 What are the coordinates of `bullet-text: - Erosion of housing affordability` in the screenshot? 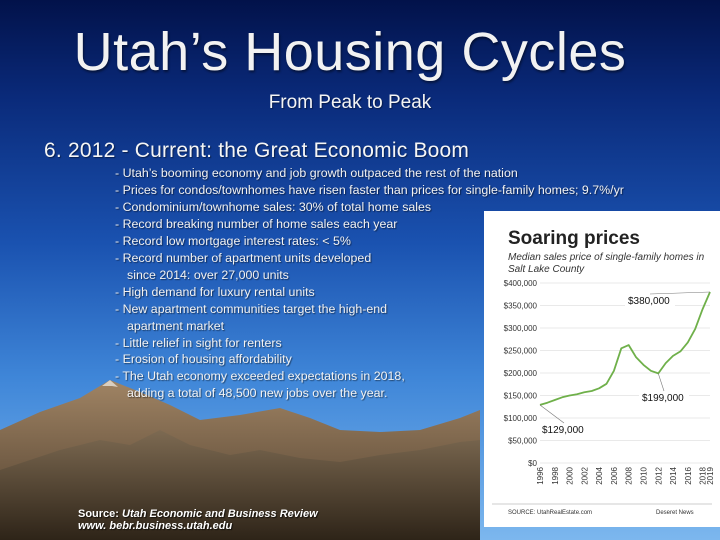 It's located at (203, 359).